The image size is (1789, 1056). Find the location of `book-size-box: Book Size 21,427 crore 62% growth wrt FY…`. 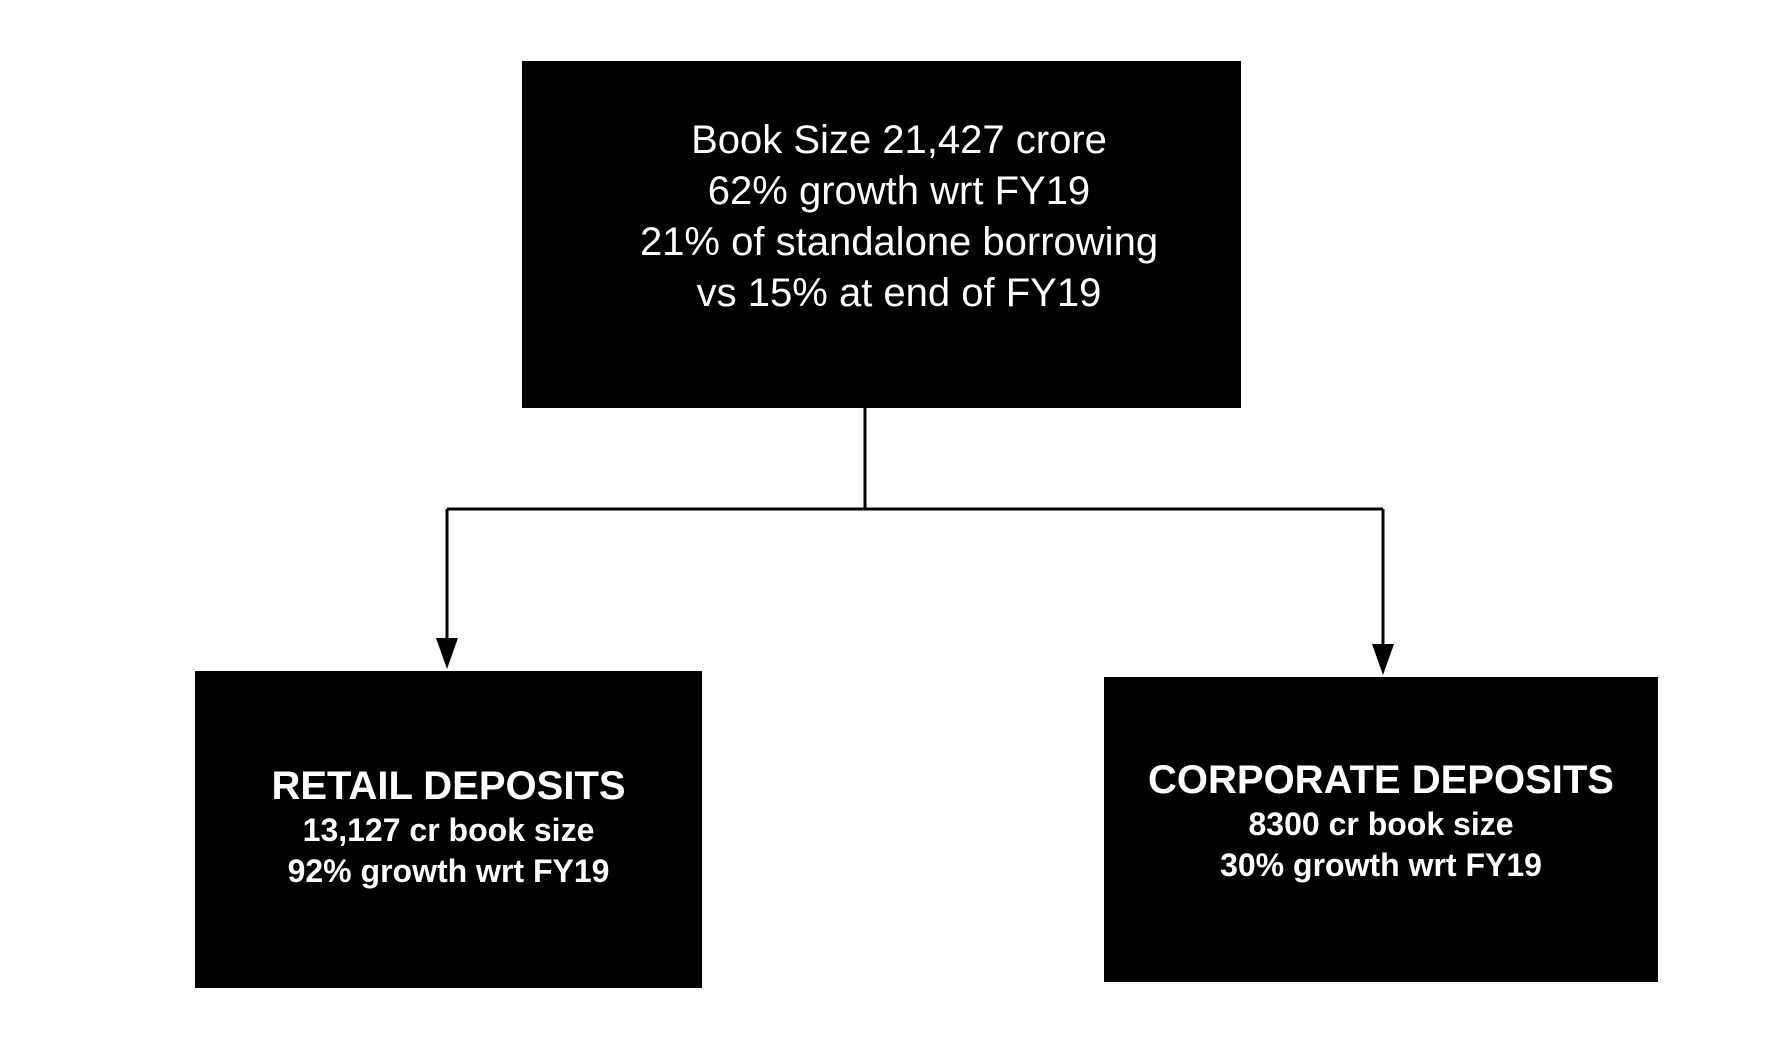

book-size-box: Book Size 21,427 crore 62% growth wrt FY… is located at coordinates (881, 234).